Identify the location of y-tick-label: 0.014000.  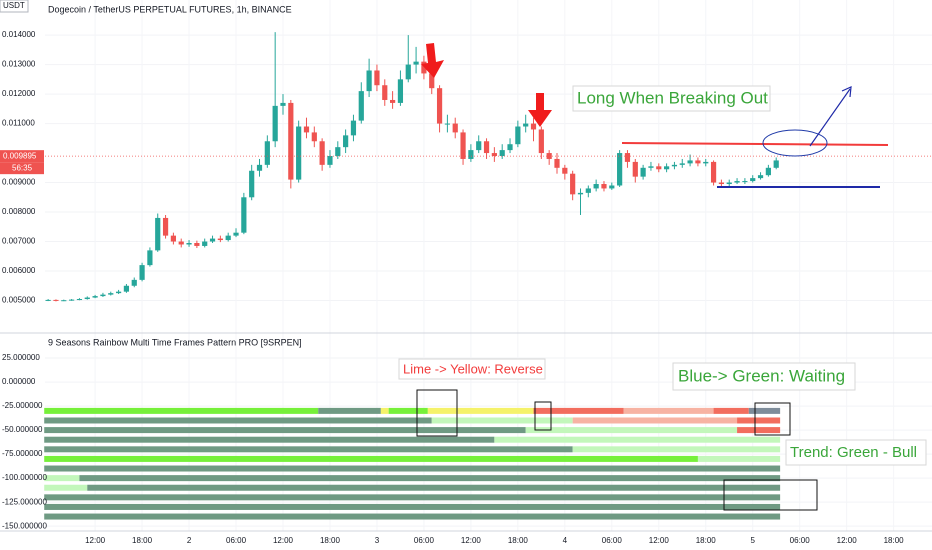
(19, 34).